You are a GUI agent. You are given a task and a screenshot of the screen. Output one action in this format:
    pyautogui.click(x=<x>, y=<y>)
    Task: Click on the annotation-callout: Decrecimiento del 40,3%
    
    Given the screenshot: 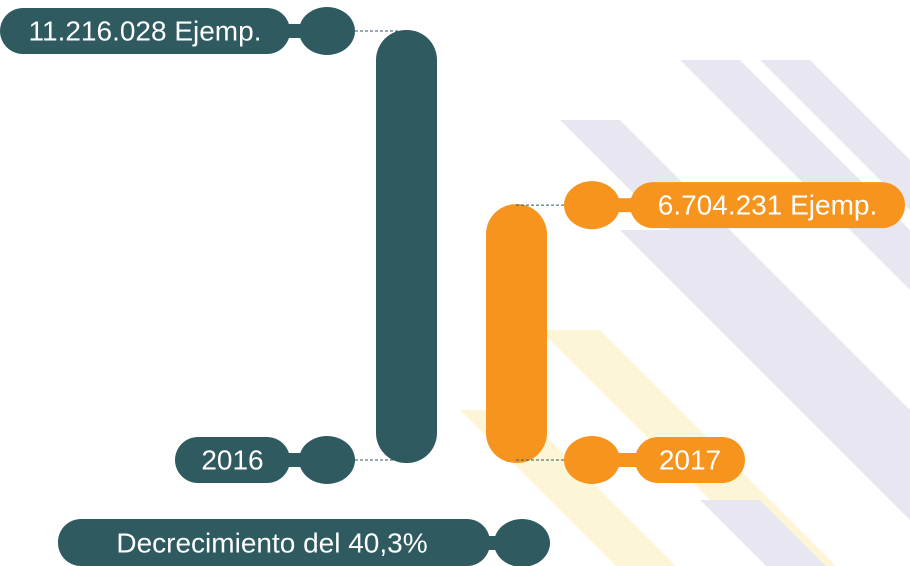 What is the action you would take?
    pyautogui.click(x=304, y=542)
    